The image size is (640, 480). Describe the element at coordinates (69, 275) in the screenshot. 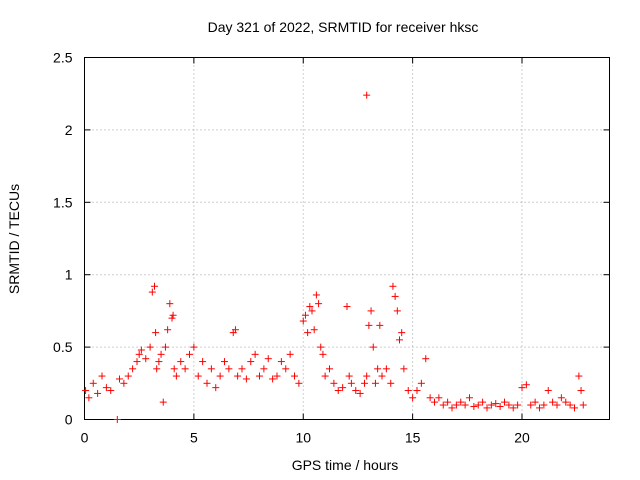

I see `y-tick-label: 1` at that location.